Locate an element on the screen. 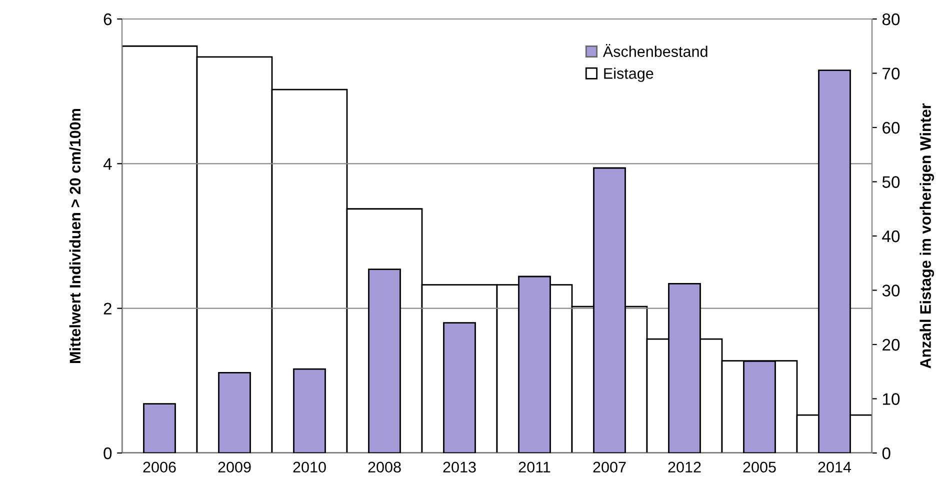 This screenshot has height=489, width=949. x-tick-label: 2010 is located at coordinates (309, 467).